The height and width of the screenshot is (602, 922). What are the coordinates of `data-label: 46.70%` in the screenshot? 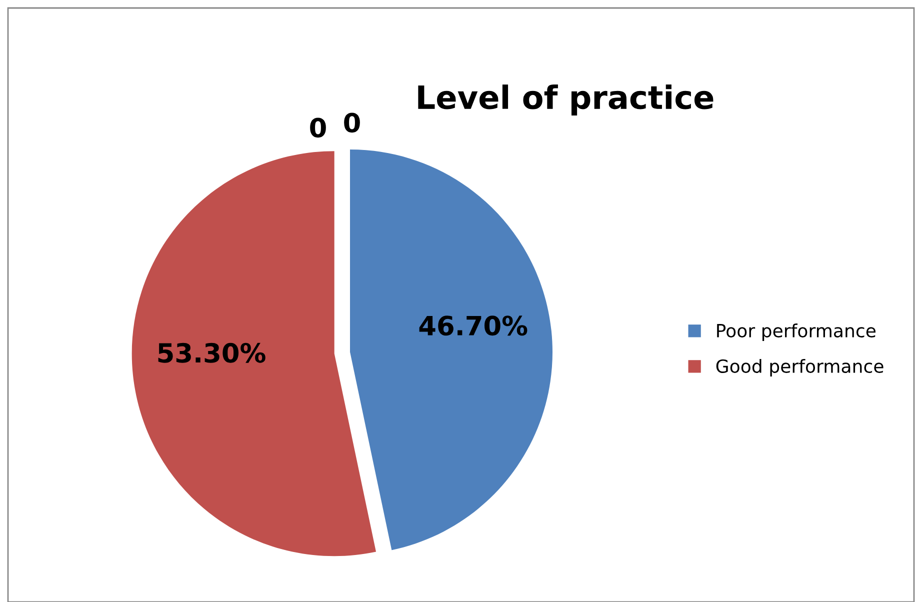 It's located at (473, 326).